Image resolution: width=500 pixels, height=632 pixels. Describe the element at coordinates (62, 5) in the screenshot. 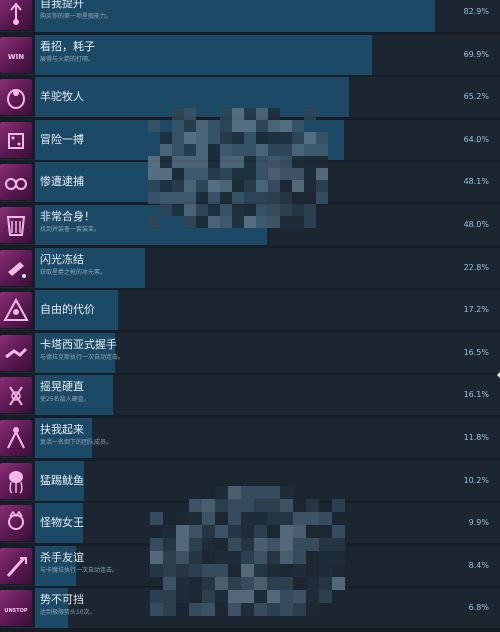

I see `achievement-title: 自我提升` at that location.